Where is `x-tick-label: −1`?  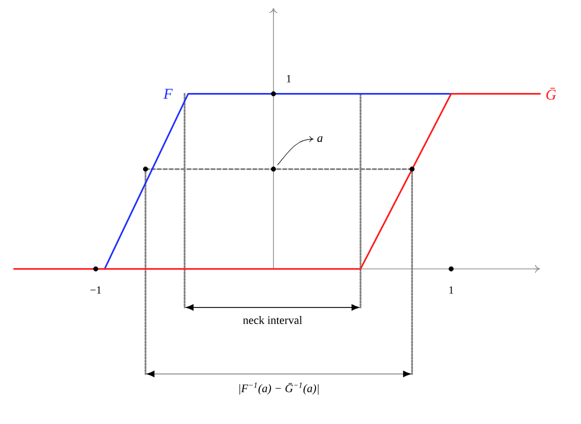 x-tick-label: −1 is located at coordinates (95, 290).